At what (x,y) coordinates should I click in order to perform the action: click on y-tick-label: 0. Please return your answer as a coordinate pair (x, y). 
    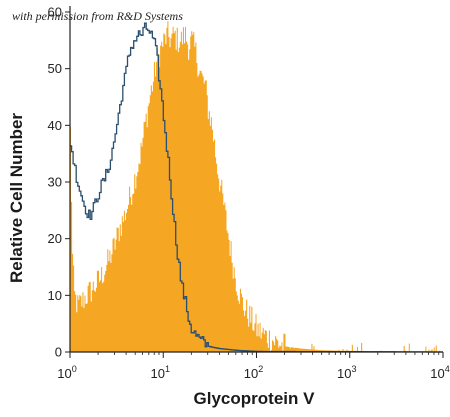
    Looking at the image, I should click on (58, 352).